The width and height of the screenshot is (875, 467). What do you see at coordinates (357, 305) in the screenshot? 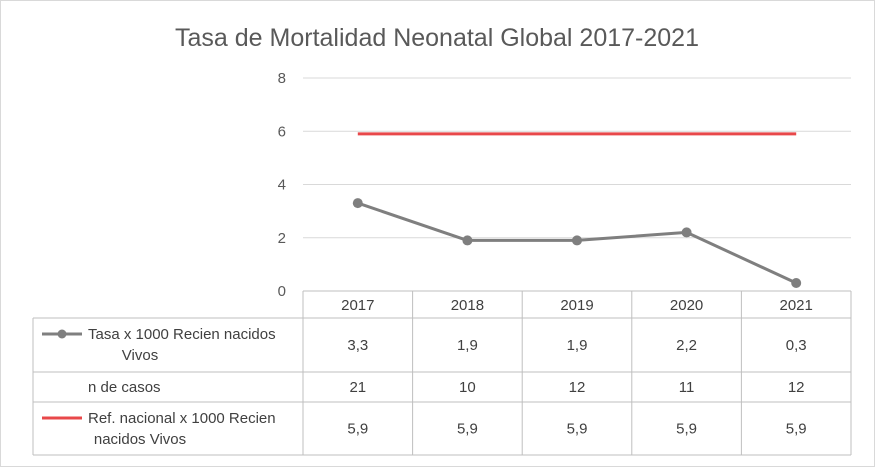
I see `x-category-label: 2017` at bounding box center [357, 305].